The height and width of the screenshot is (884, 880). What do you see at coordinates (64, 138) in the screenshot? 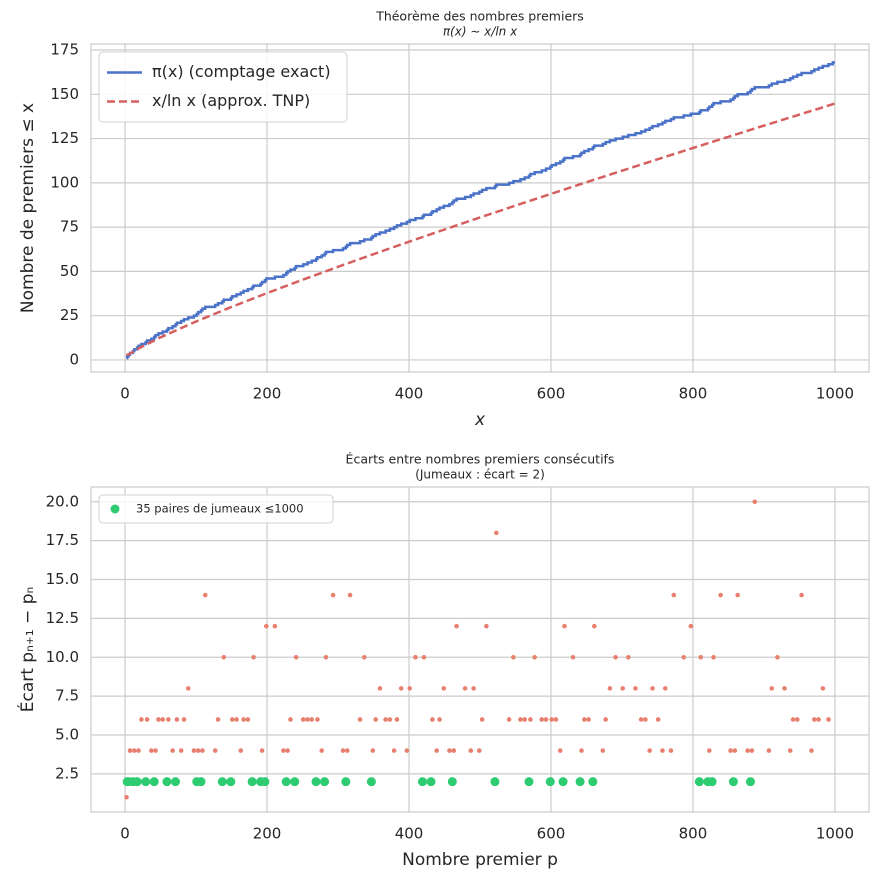
I see `y-tick-label: 125` at bounding box center [64, 138].